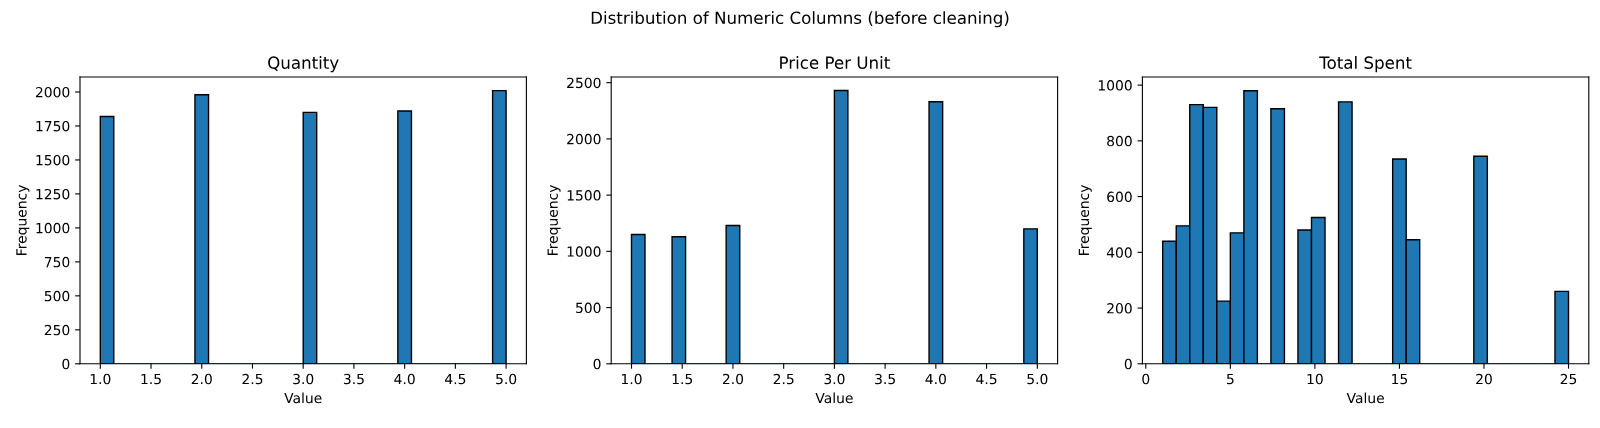  What do you see at coordinates (1365, 64) in the screenshot?
I see `chart-title: Total Spent` at bounding box center [1365, 64].